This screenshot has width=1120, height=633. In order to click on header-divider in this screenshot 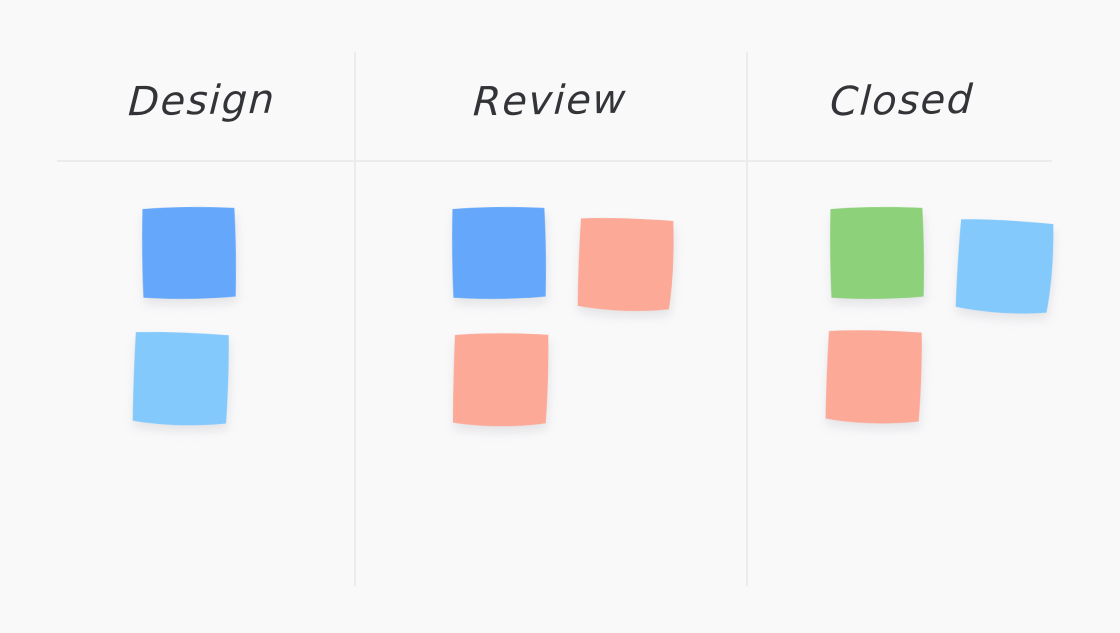, I will do `click(554, 161)`.